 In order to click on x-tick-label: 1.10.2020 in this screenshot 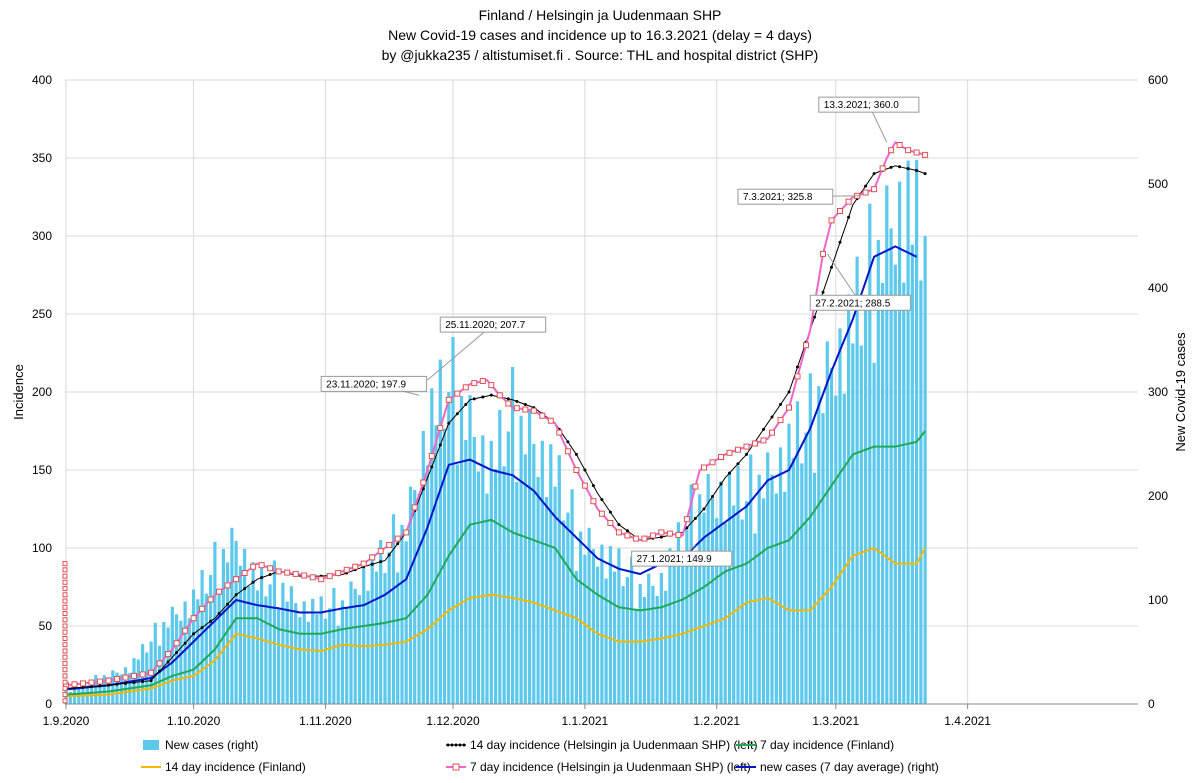, I will do `click(194, 721)`.